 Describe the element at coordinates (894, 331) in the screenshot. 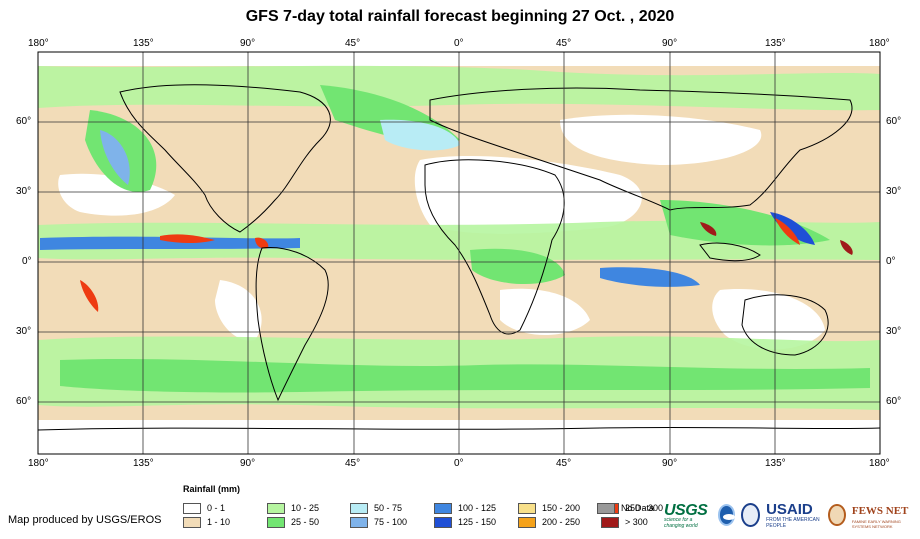

I see `lat-label-right-30s: 30°` at that location.